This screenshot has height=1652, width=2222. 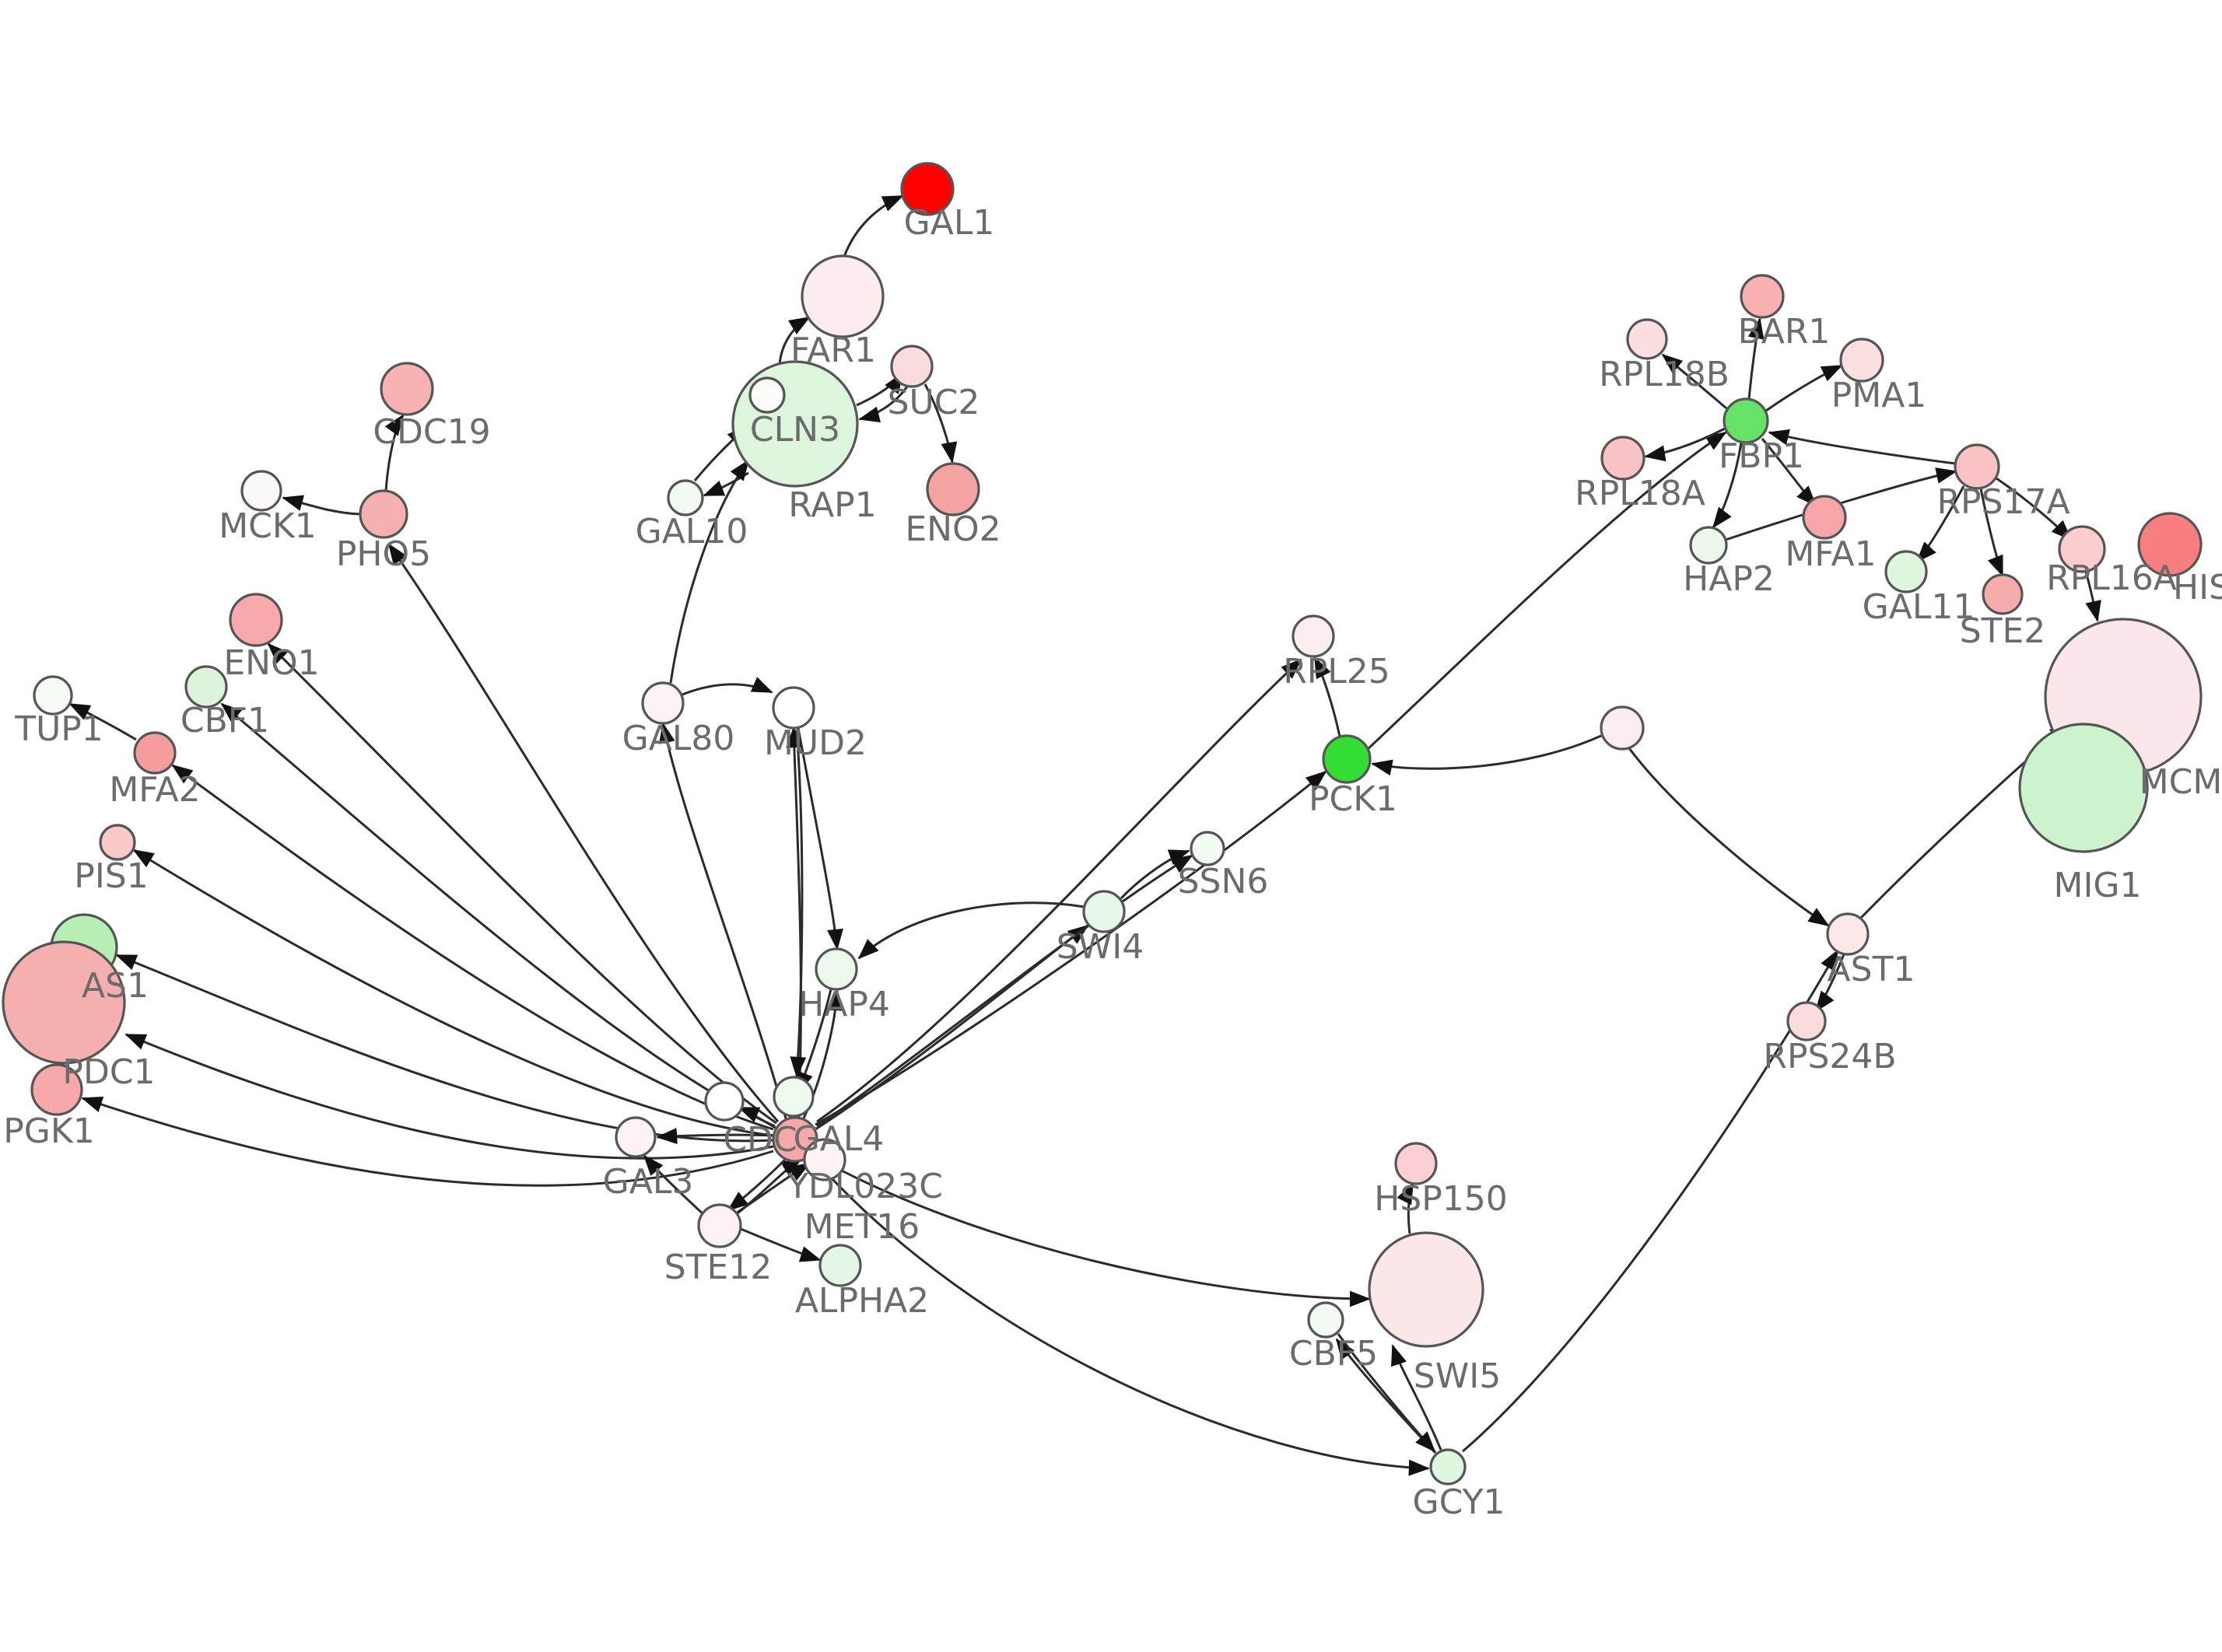 I want to click on edge-pck1-to-fbp1, so click(x=1546, y=591).